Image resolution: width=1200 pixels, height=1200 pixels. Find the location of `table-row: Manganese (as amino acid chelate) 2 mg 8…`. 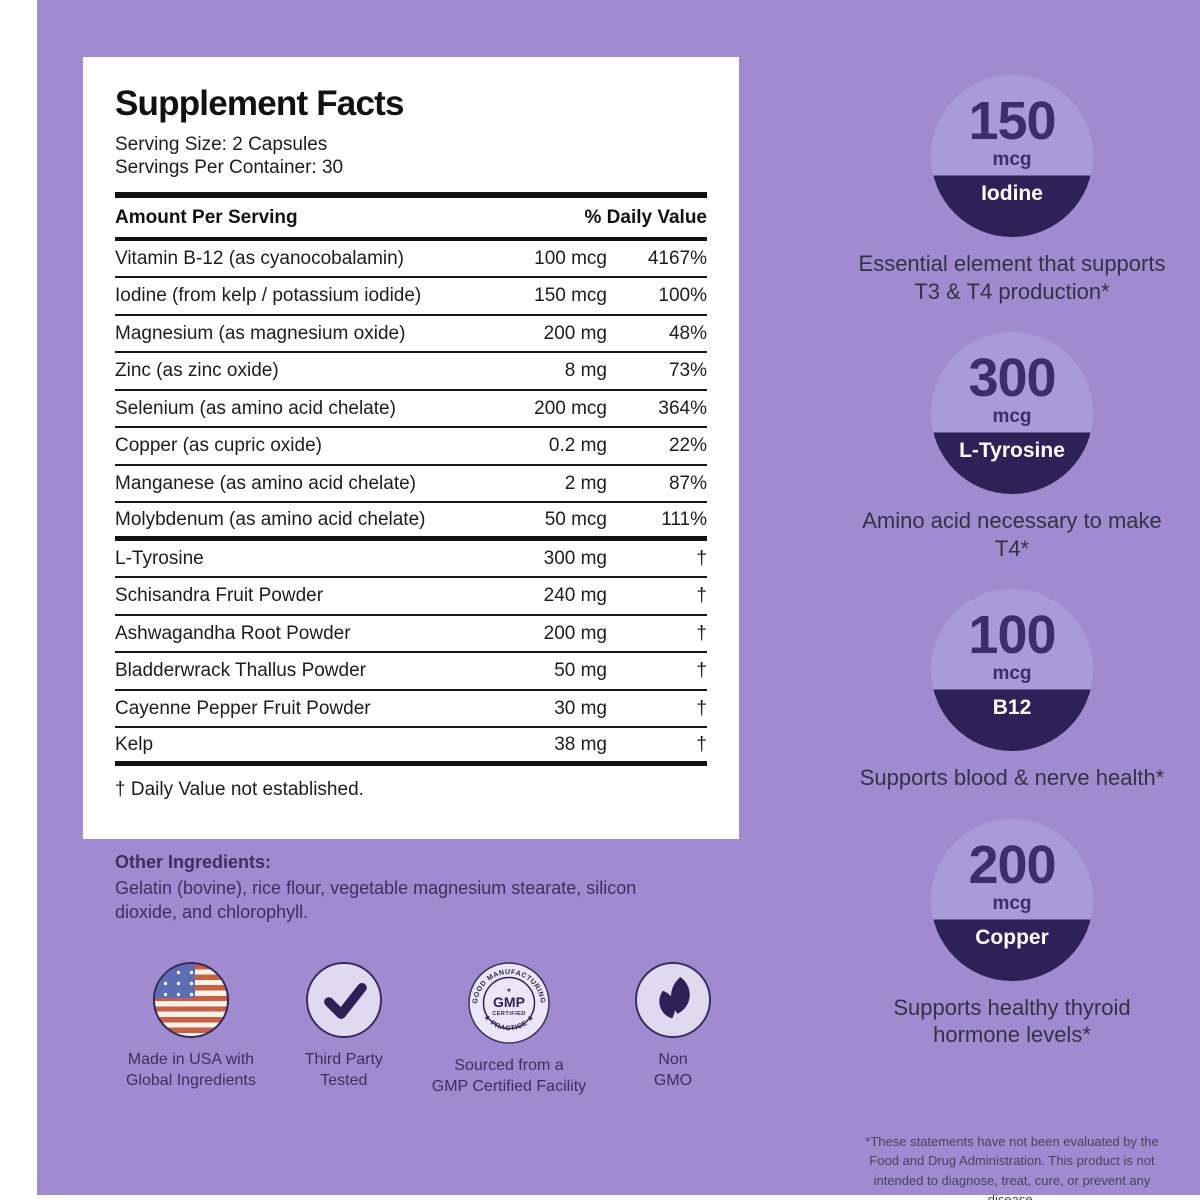

table-row: Manganese (as amino acid chelate) 2 mg 8… is located at coordinates (411, 485).